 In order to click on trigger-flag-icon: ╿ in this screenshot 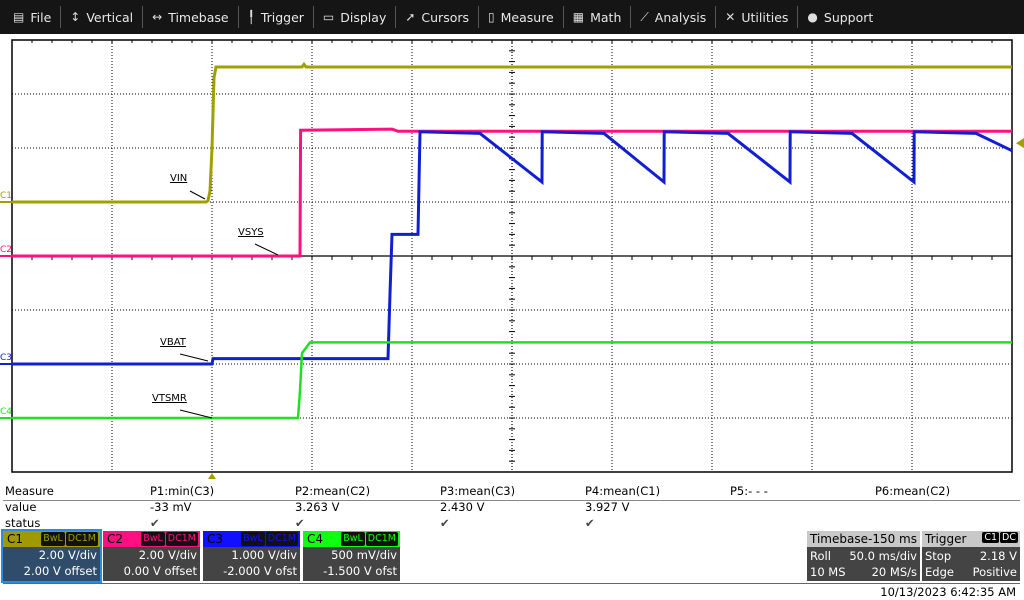, I will do `click(251, 17)`.